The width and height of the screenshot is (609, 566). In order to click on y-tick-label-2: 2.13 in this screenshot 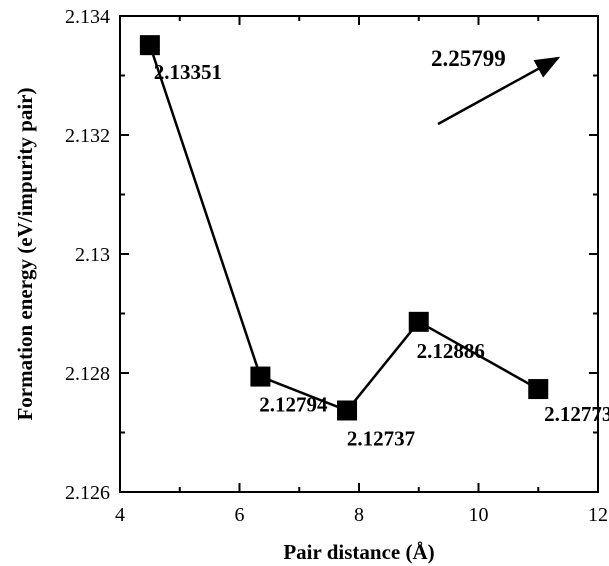, I will do `click(92, 255)`.